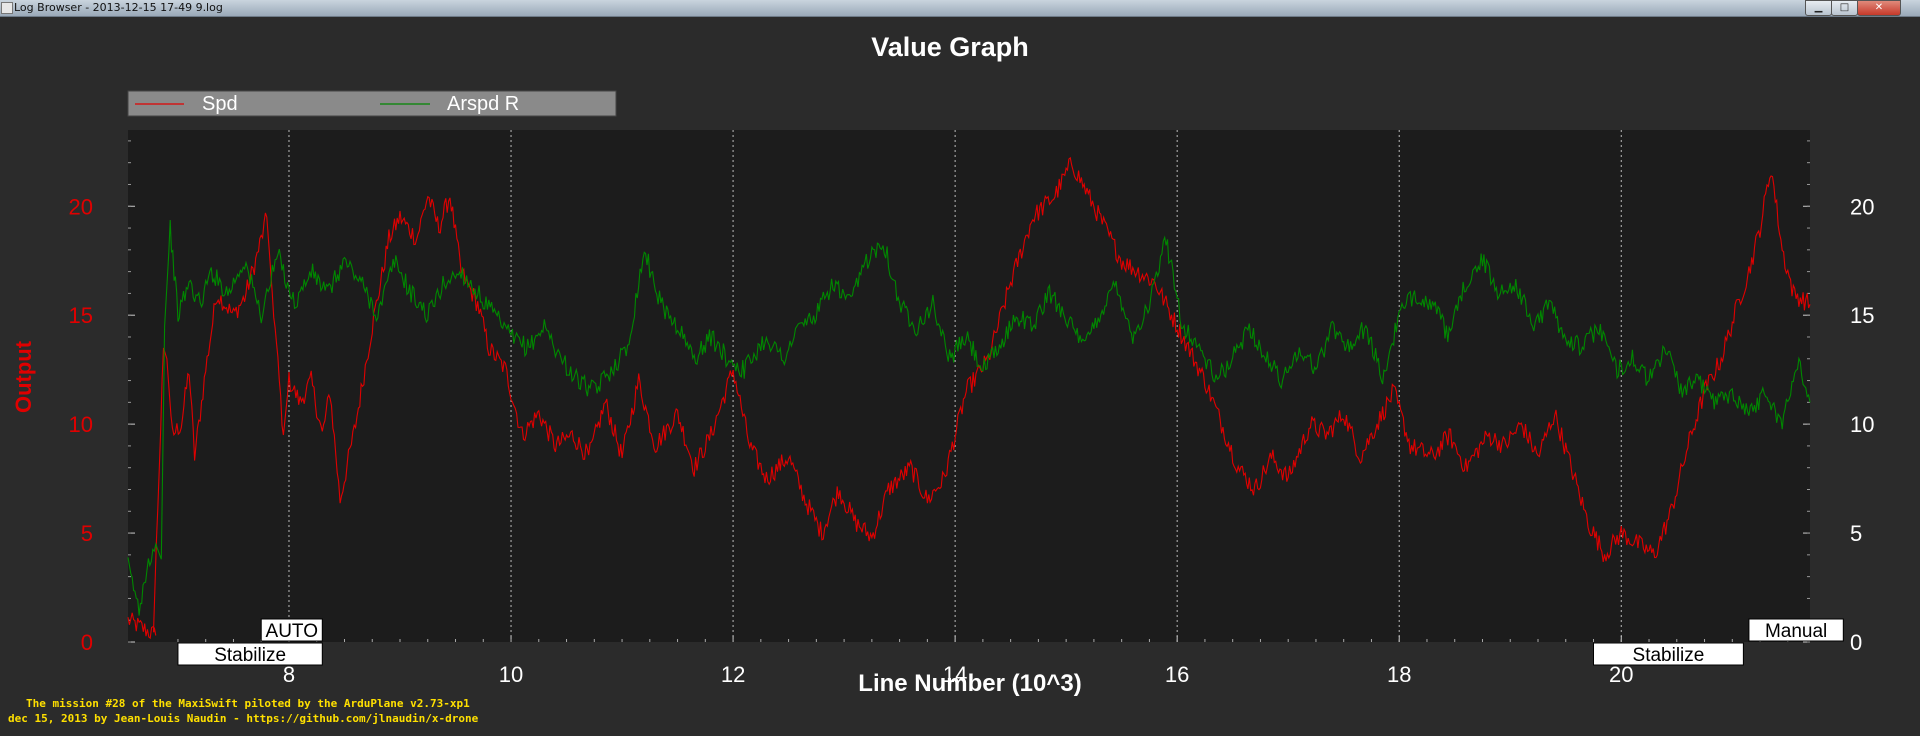 Image resolution: width=1920 pixels, height=736 pixels. What do you see at coordinates (1399, 674) in the screenshot?
I see `x-tick-label: 18` at bounding box center [1399, 674].